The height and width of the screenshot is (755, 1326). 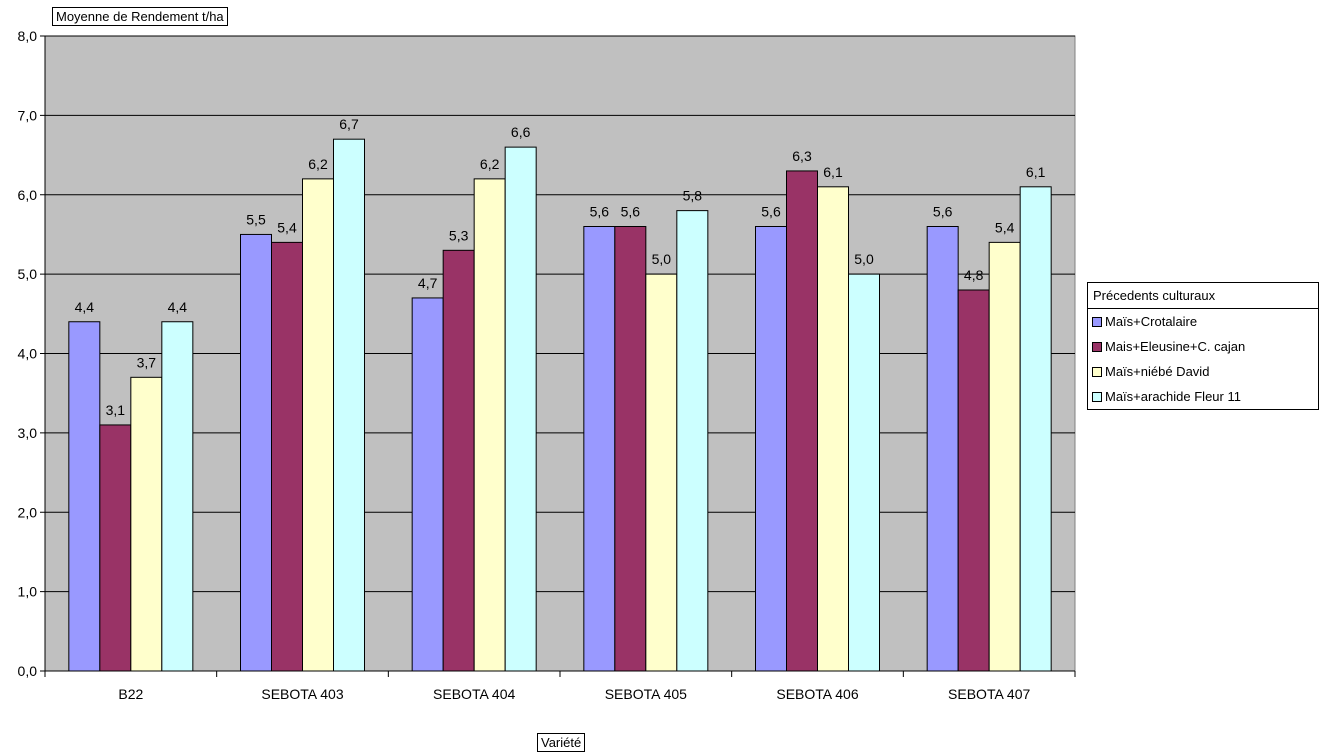 I want to click on x-axis-title: Variété, so click(x=561, y=742).